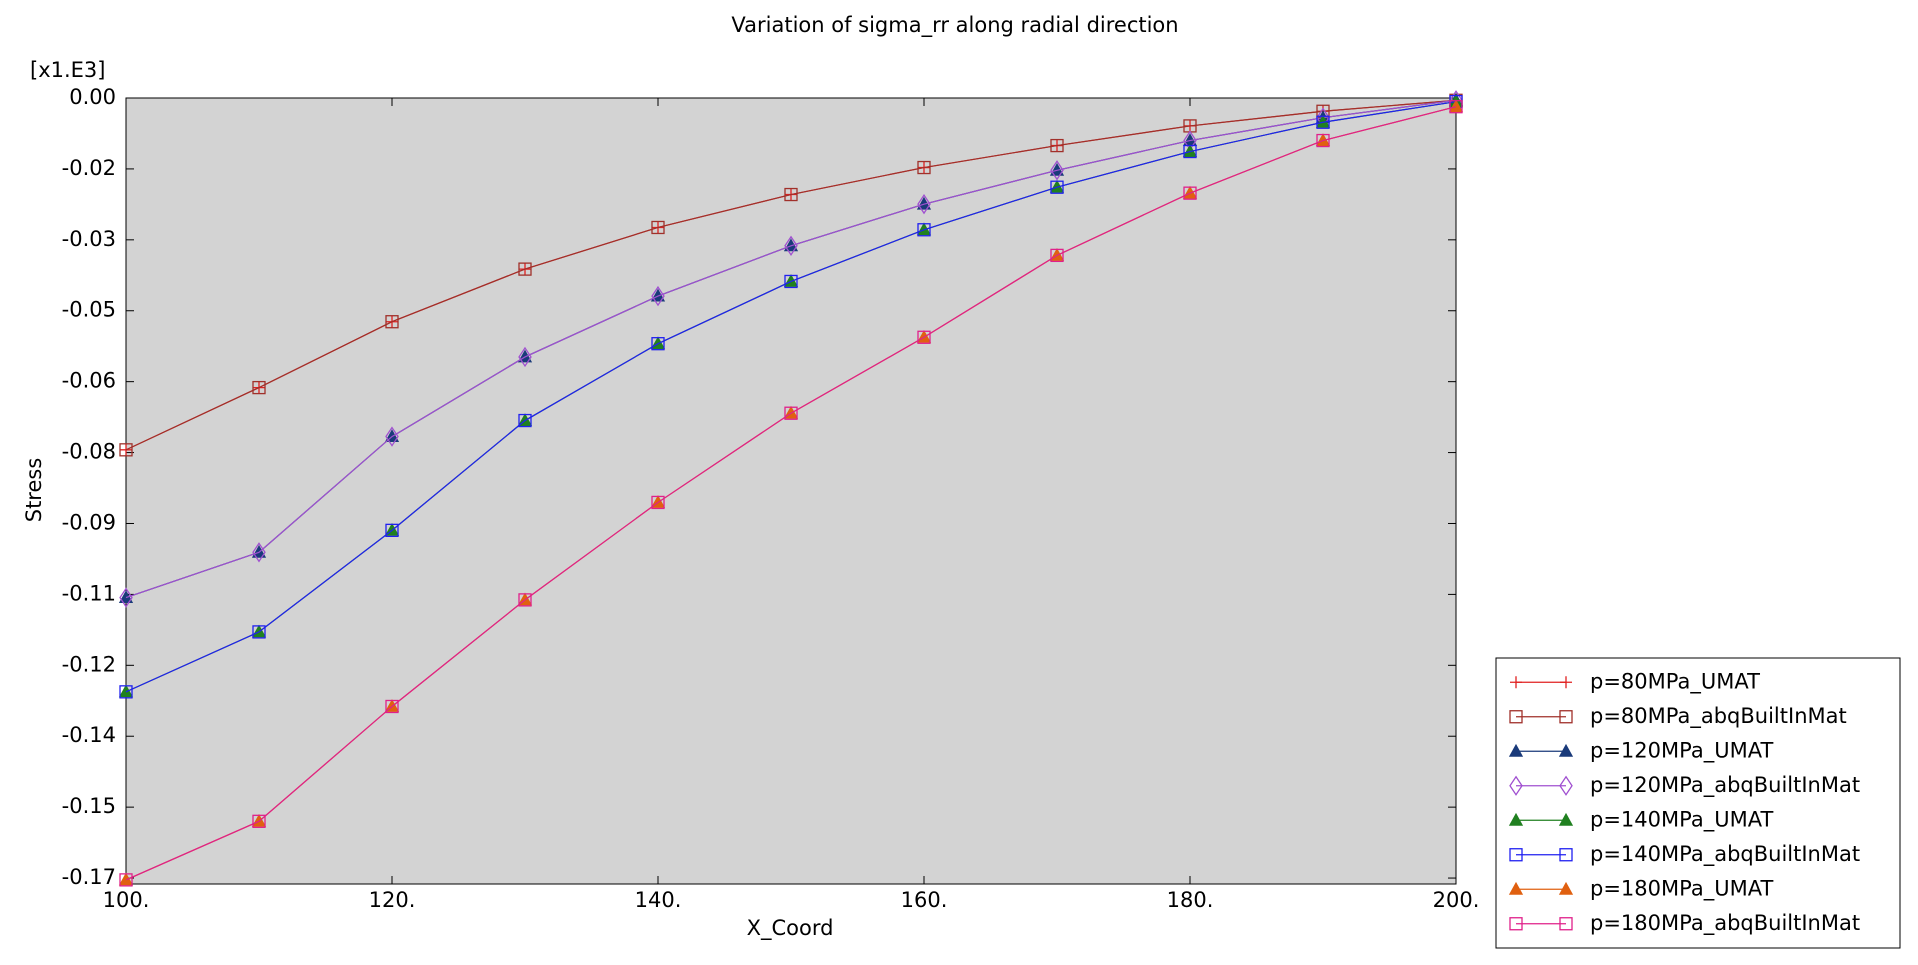  I want to click on x-tick-label: 200., so click(1456, 900).